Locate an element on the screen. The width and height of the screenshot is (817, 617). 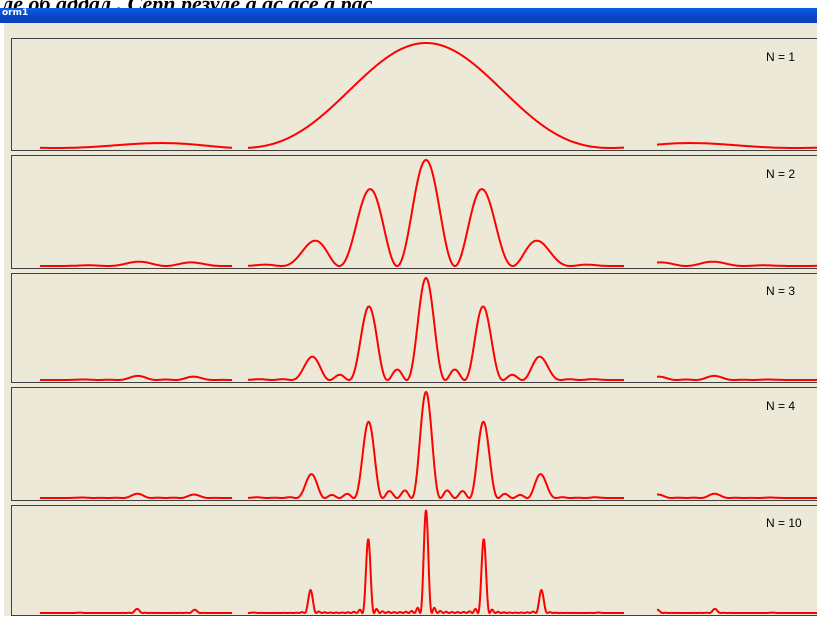
panel-label-n10: N = 10 is located at coordinates (784, 523).